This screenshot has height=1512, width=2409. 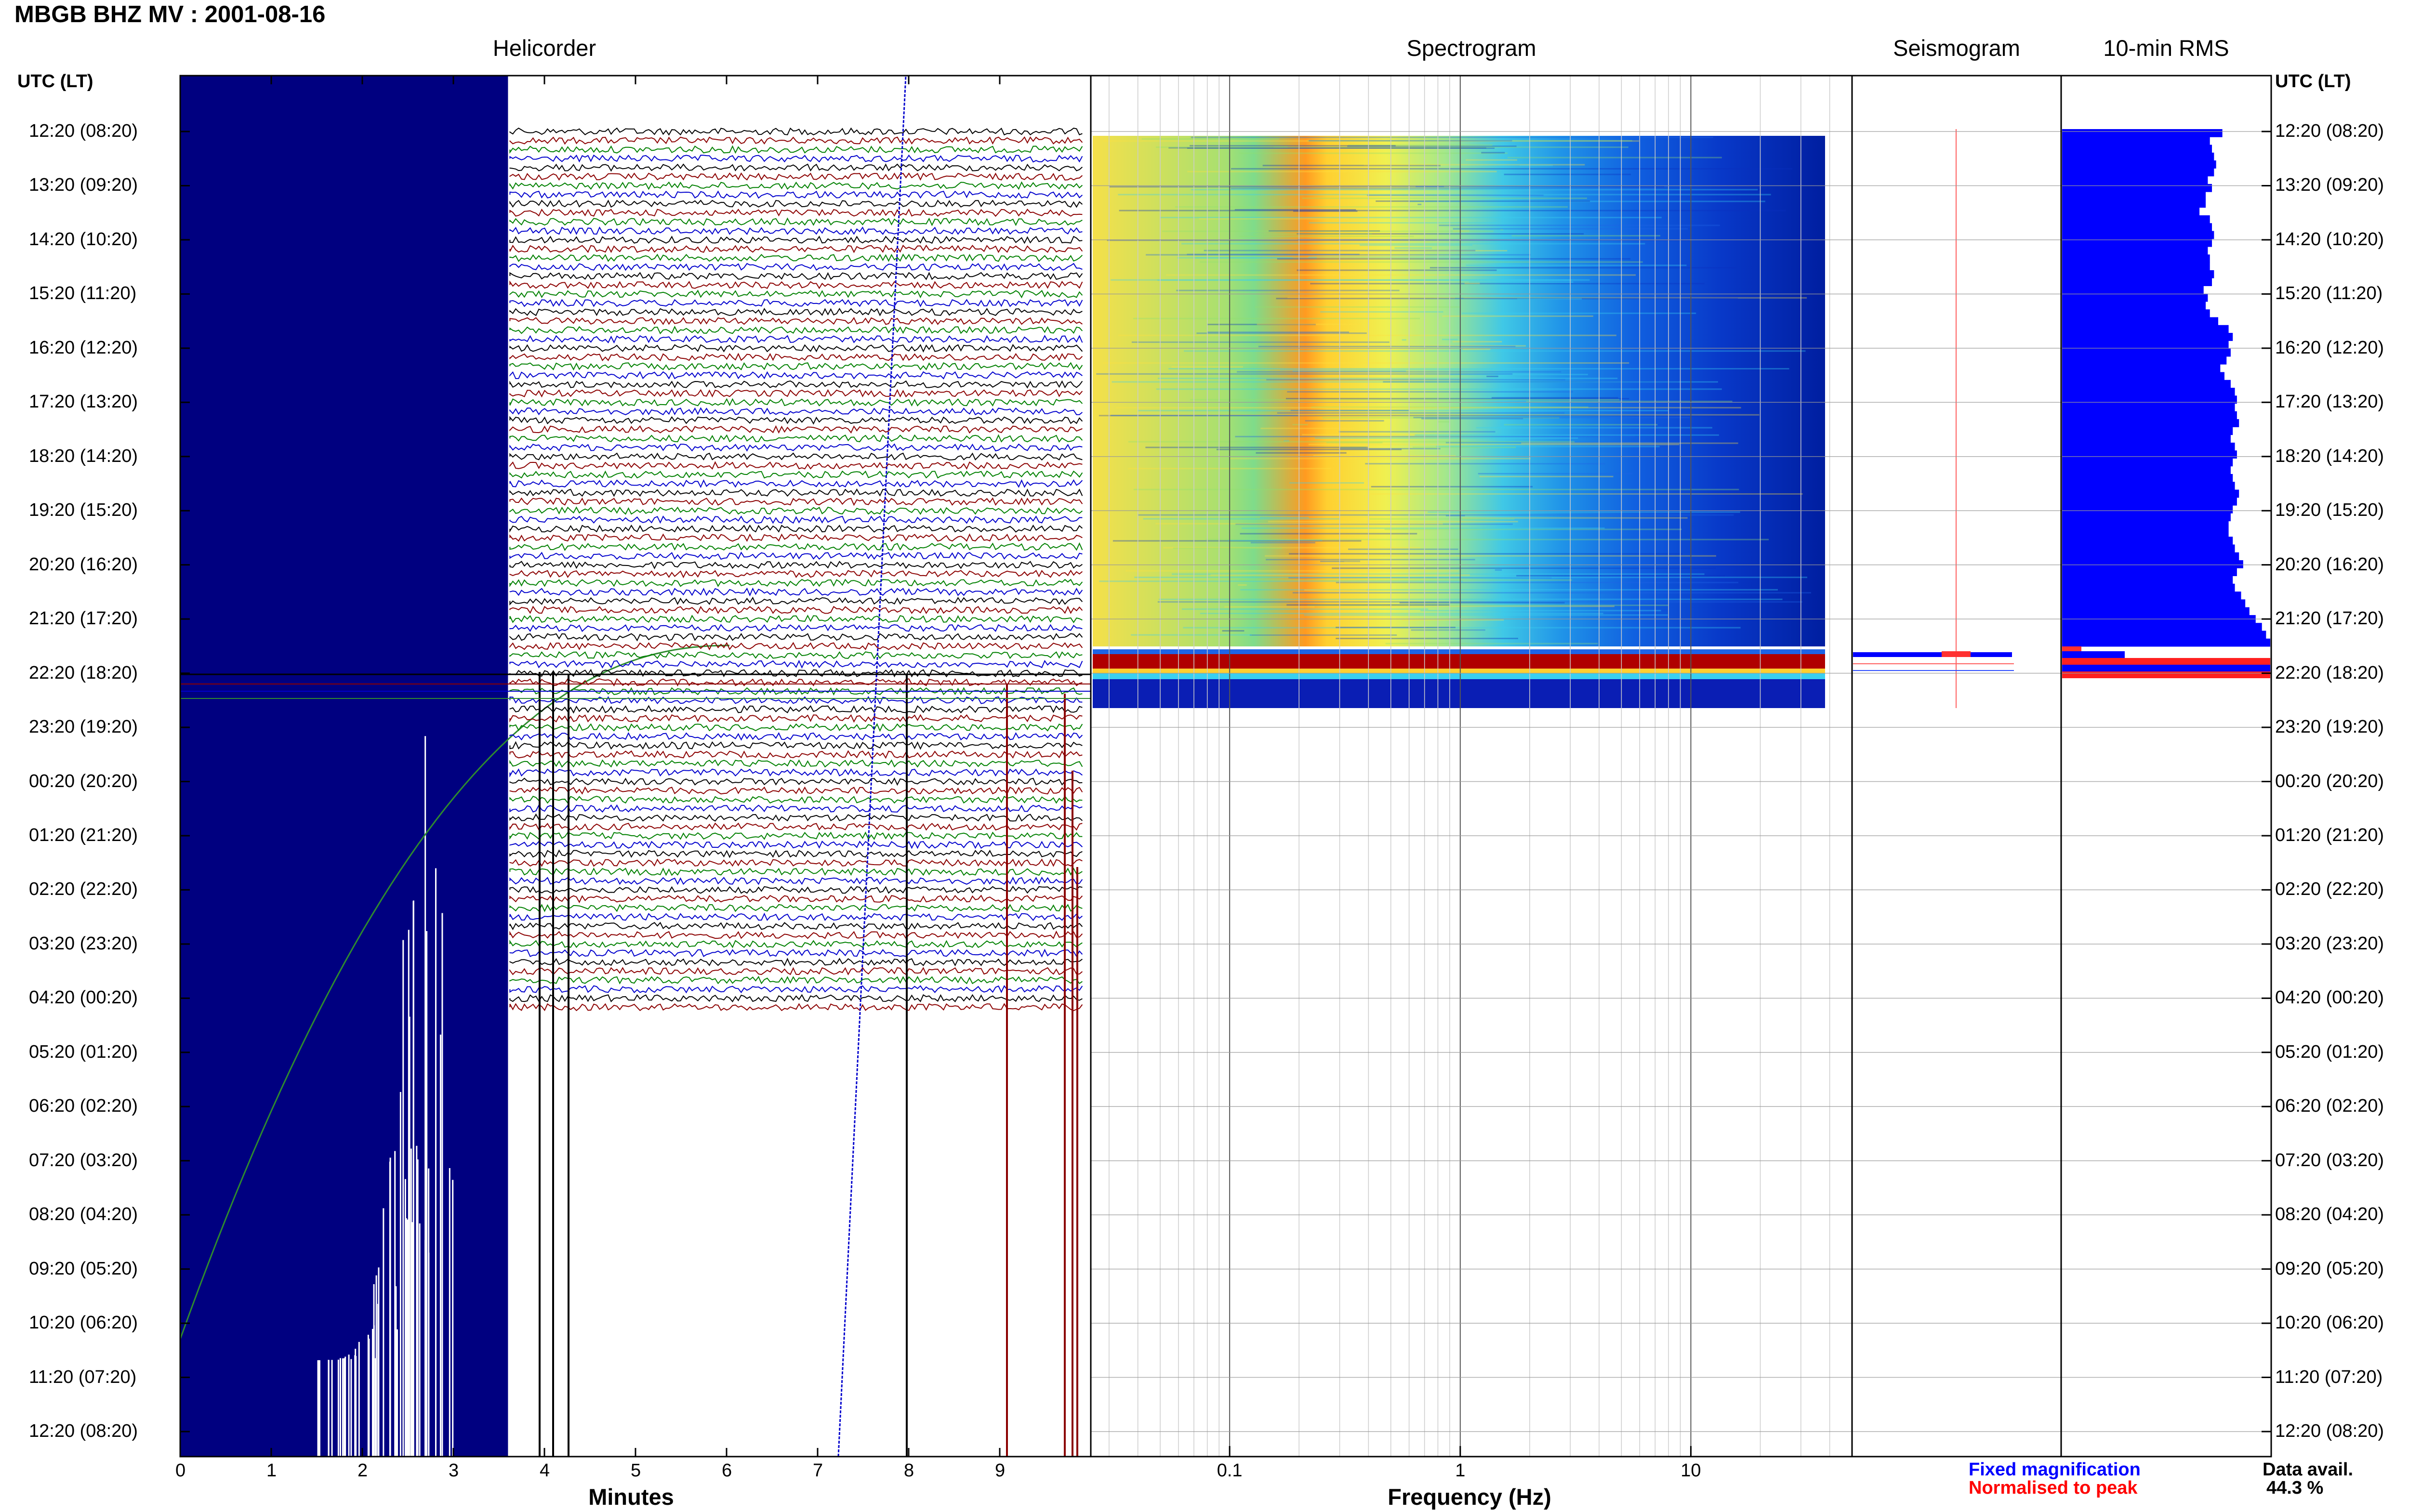 I want to click on time-label-right: 02:20 (22:20), so click(x=2329, y=889).